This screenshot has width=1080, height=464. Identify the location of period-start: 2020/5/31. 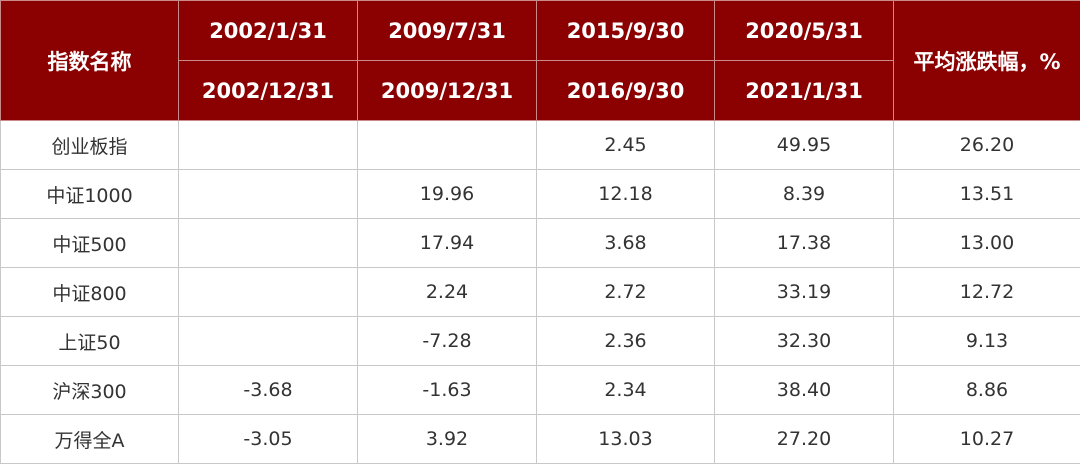
(804, 31).